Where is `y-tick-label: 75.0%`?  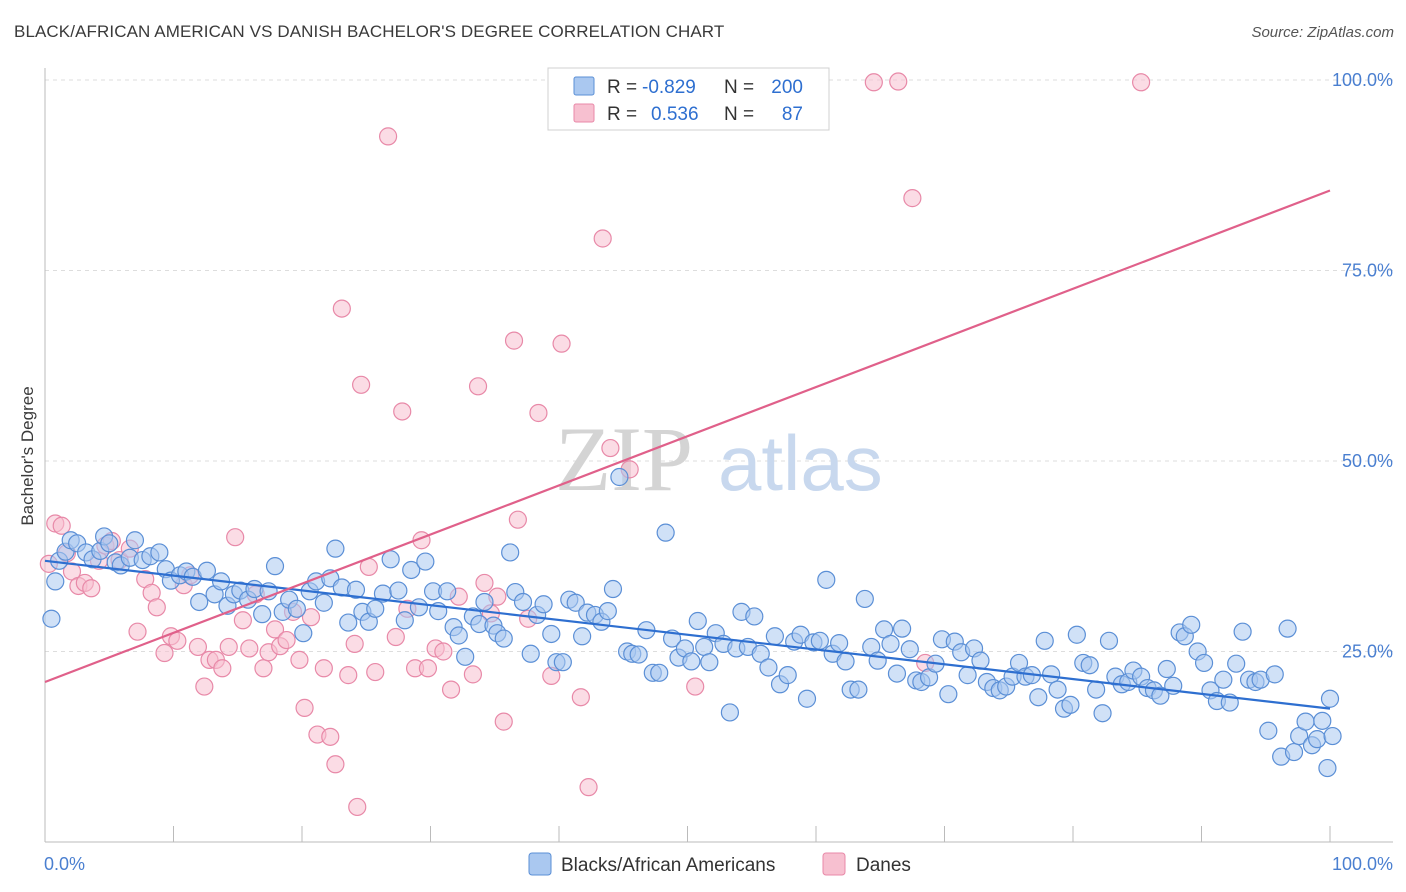 y-tick-label: 75.0% is located at coordinates (1367, 271).